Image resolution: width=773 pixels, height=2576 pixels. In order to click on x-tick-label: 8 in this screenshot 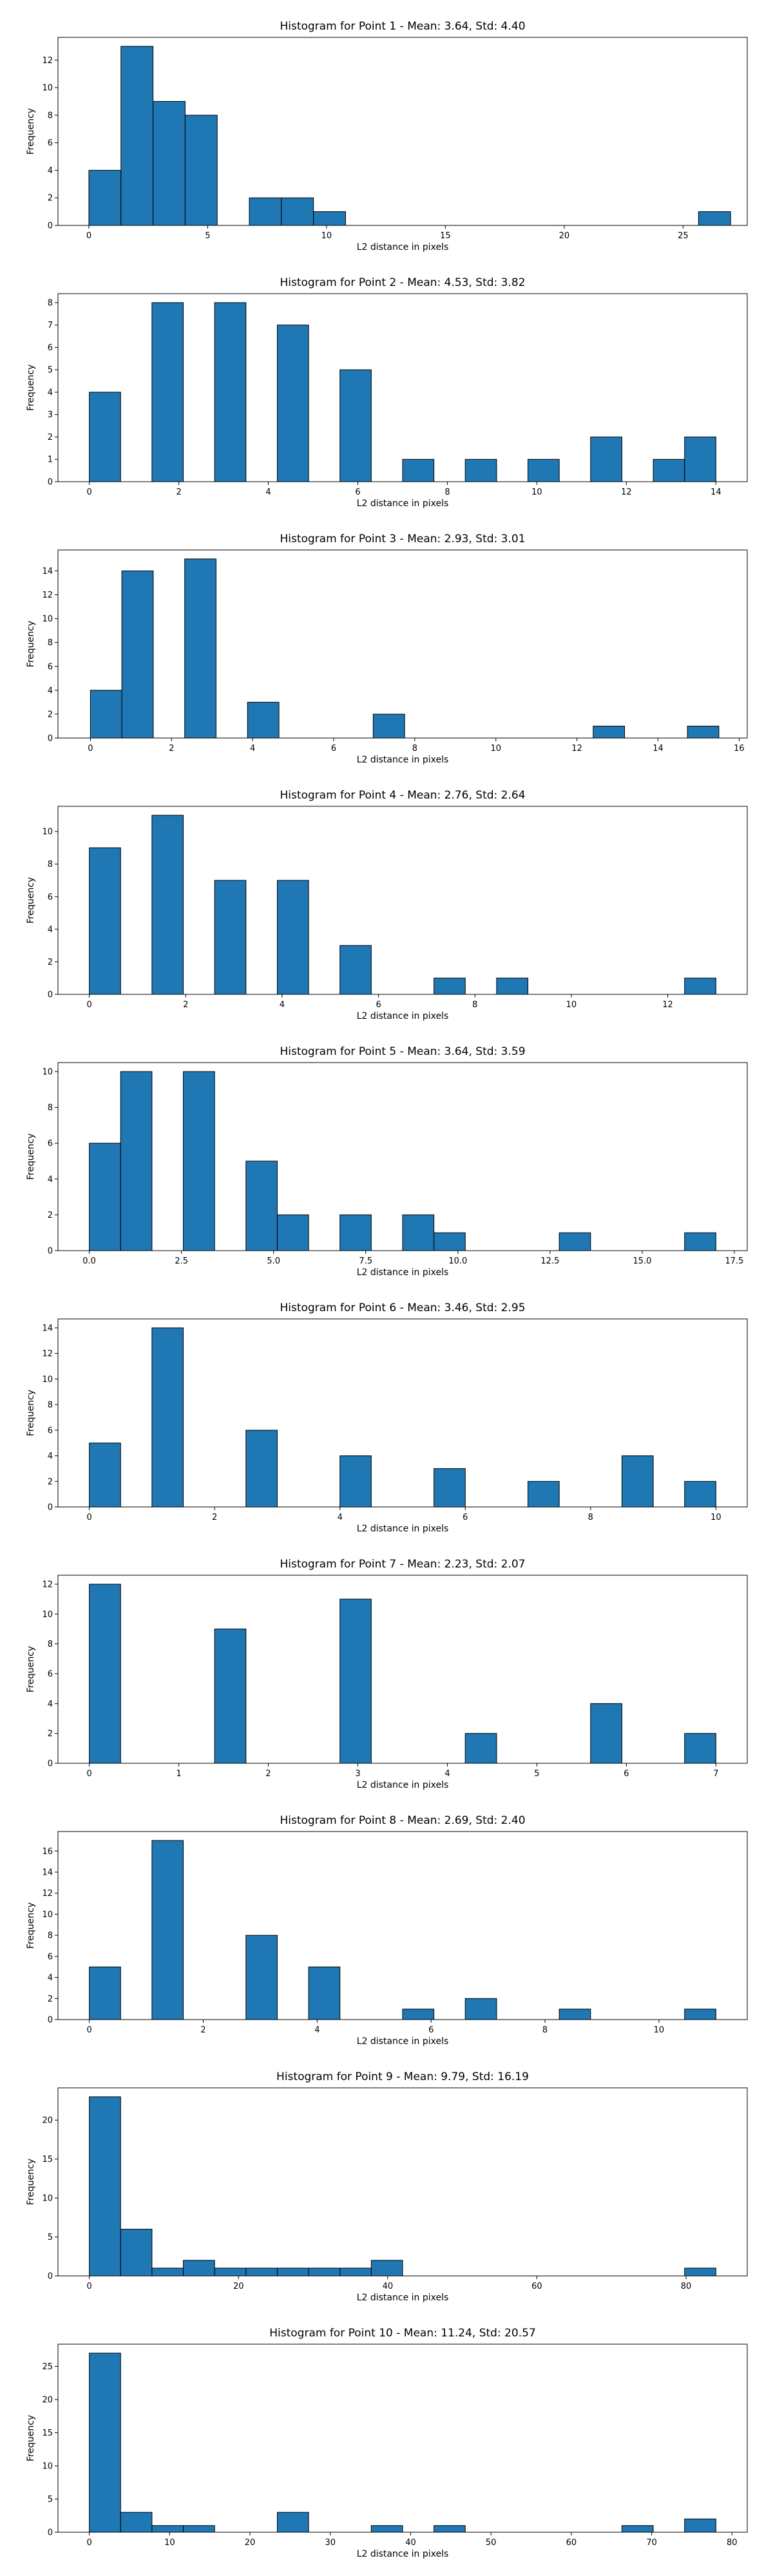, I will do `click(415, 749)`.